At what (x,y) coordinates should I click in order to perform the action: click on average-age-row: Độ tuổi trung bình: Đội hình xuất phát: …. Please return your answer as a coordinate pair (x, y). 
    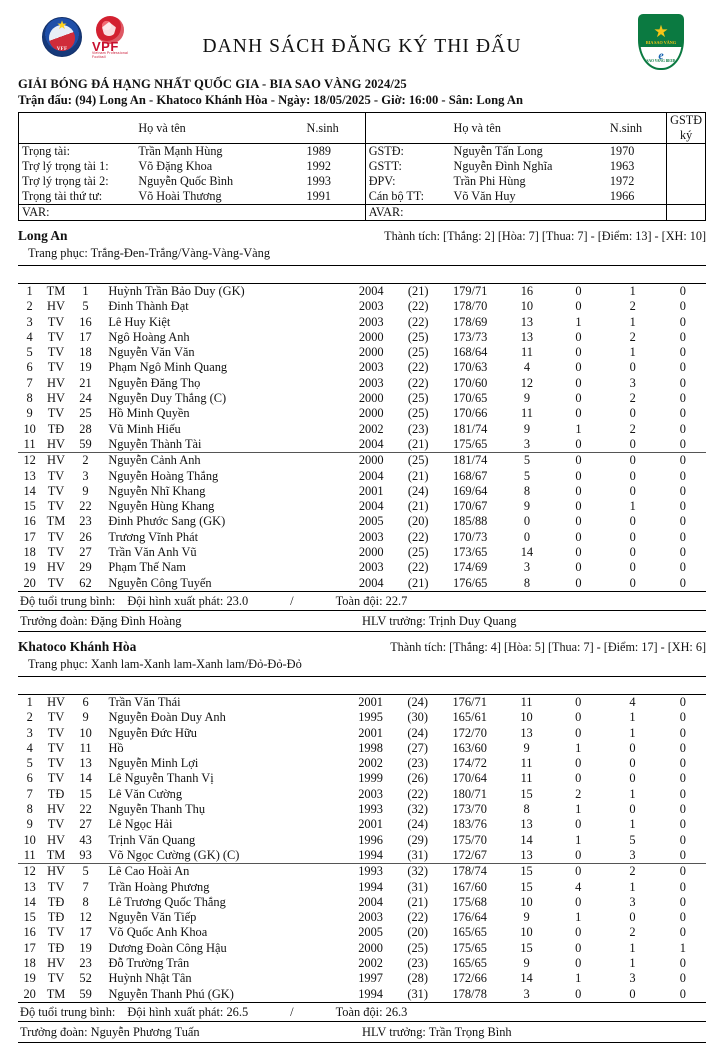
    Looking at the image, I should click on (362, 601).